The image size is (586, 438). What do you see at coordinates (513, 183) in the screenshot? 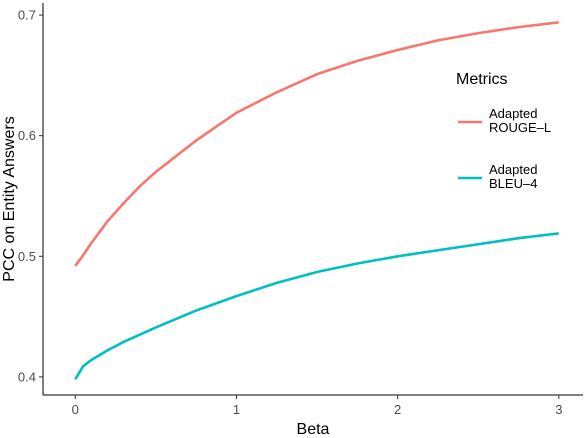
I see `legend-label-2: BLEU–4` at bounding box center [513, 183].